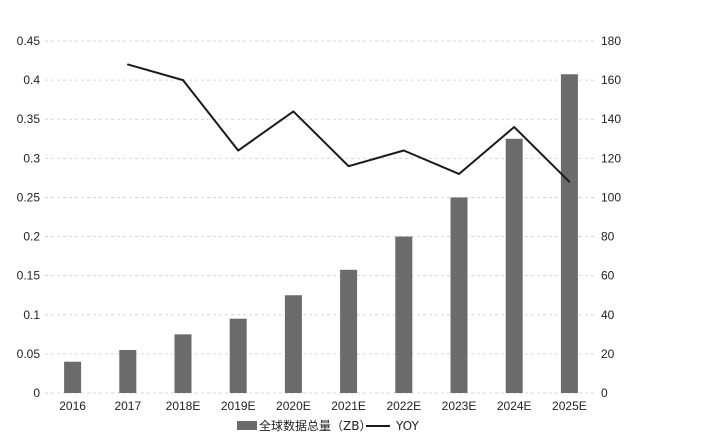  Describe the element at coordinates (29, 41) in the screenshot. I see `y-left-tick-label: 0.45` at that location.